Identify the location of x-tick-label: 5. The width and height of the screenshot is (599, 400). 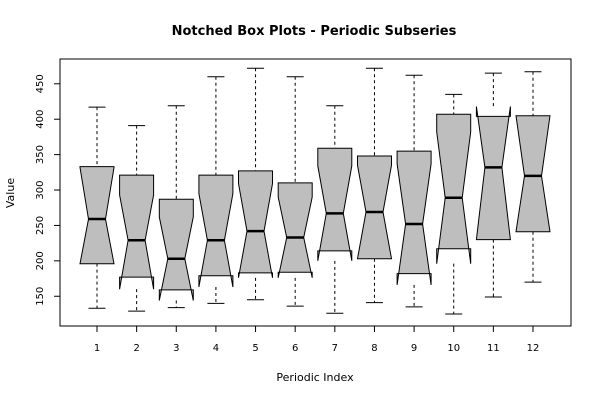
(255, 348).